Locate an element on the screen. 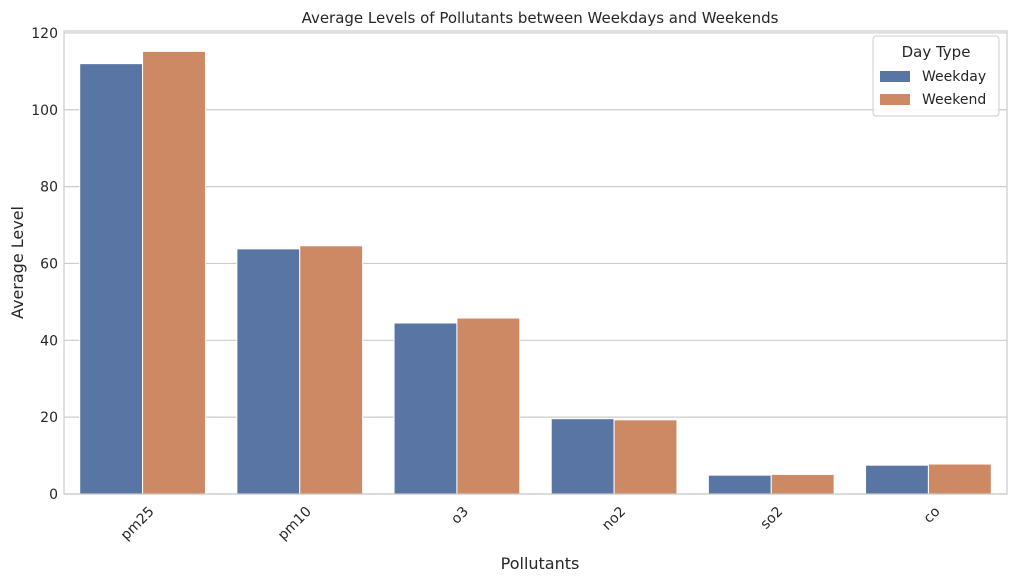  legend-label-weekend: Weekend is located at coordinates (954, 100).